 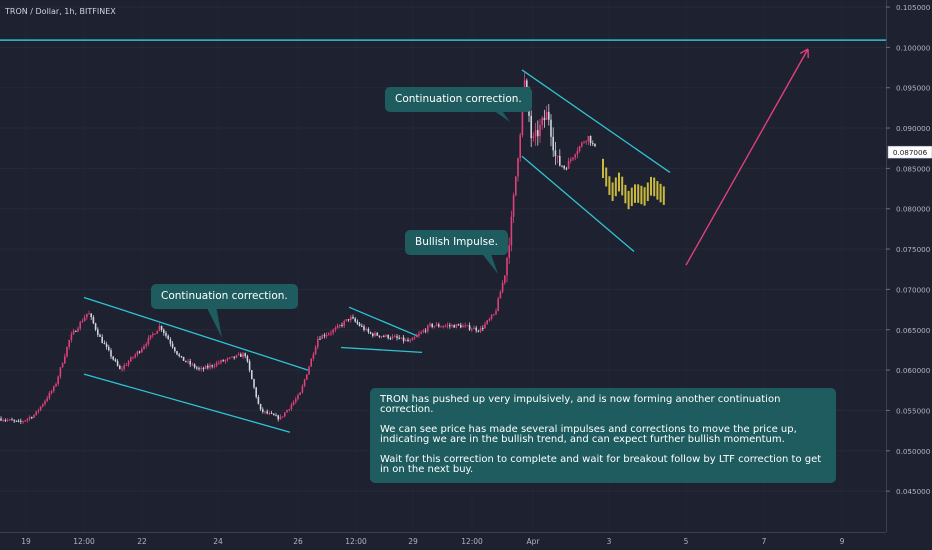 What do you see at coordinates (913, 491) in the screenshot?
I see `y-tick-label: 0.045000` at bounding box center [913, 491].